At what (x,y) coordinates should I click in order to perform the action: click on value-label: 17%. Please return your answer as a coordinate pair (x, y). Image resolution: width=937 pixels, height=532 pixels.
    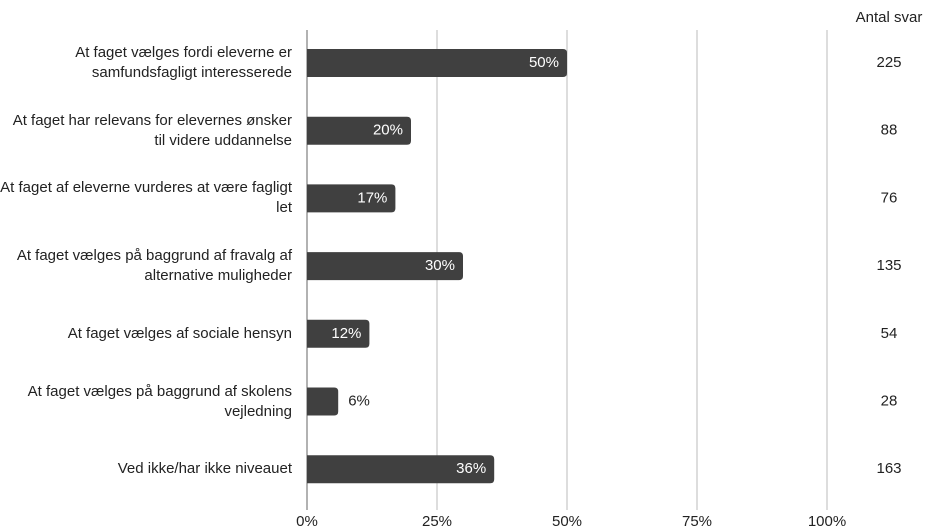
    Looking at the image, I should click on (372, 197).